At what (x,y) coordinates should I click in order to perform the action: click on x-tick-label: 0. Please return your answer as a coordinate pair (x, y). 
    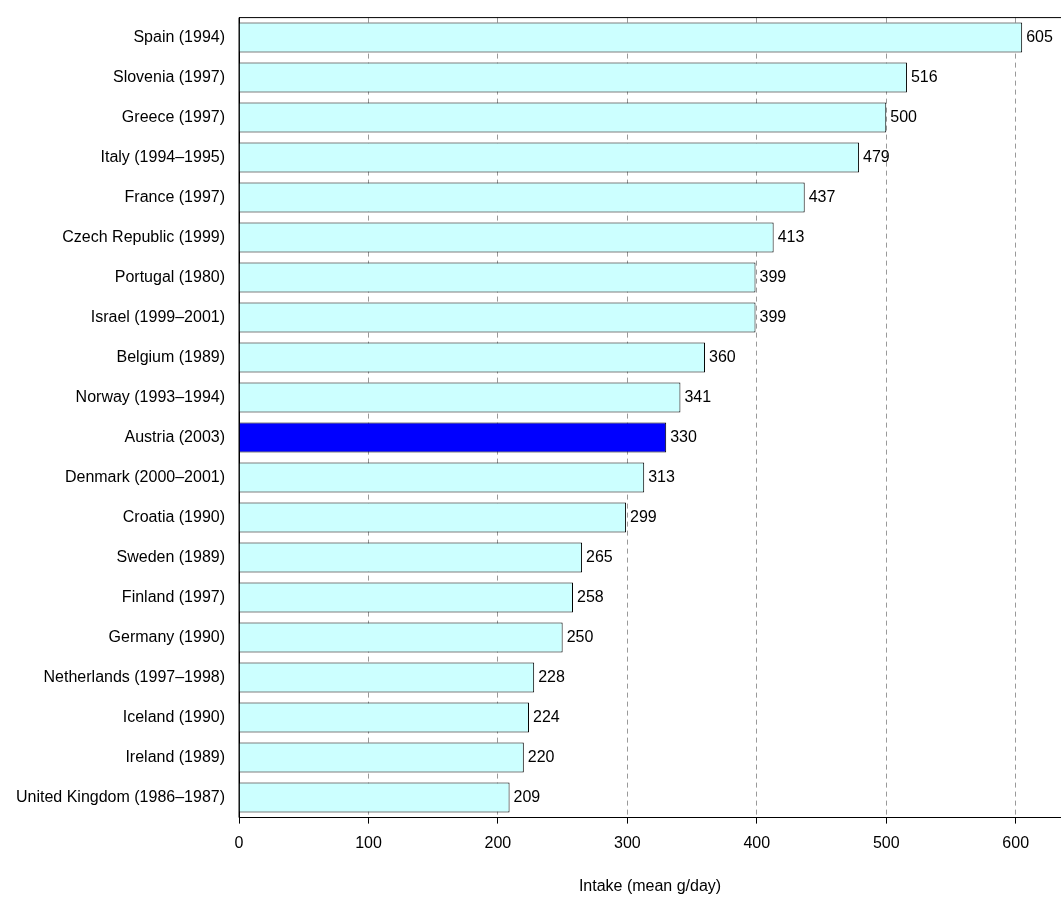
    Looking at the image, I should click on (239, 842).